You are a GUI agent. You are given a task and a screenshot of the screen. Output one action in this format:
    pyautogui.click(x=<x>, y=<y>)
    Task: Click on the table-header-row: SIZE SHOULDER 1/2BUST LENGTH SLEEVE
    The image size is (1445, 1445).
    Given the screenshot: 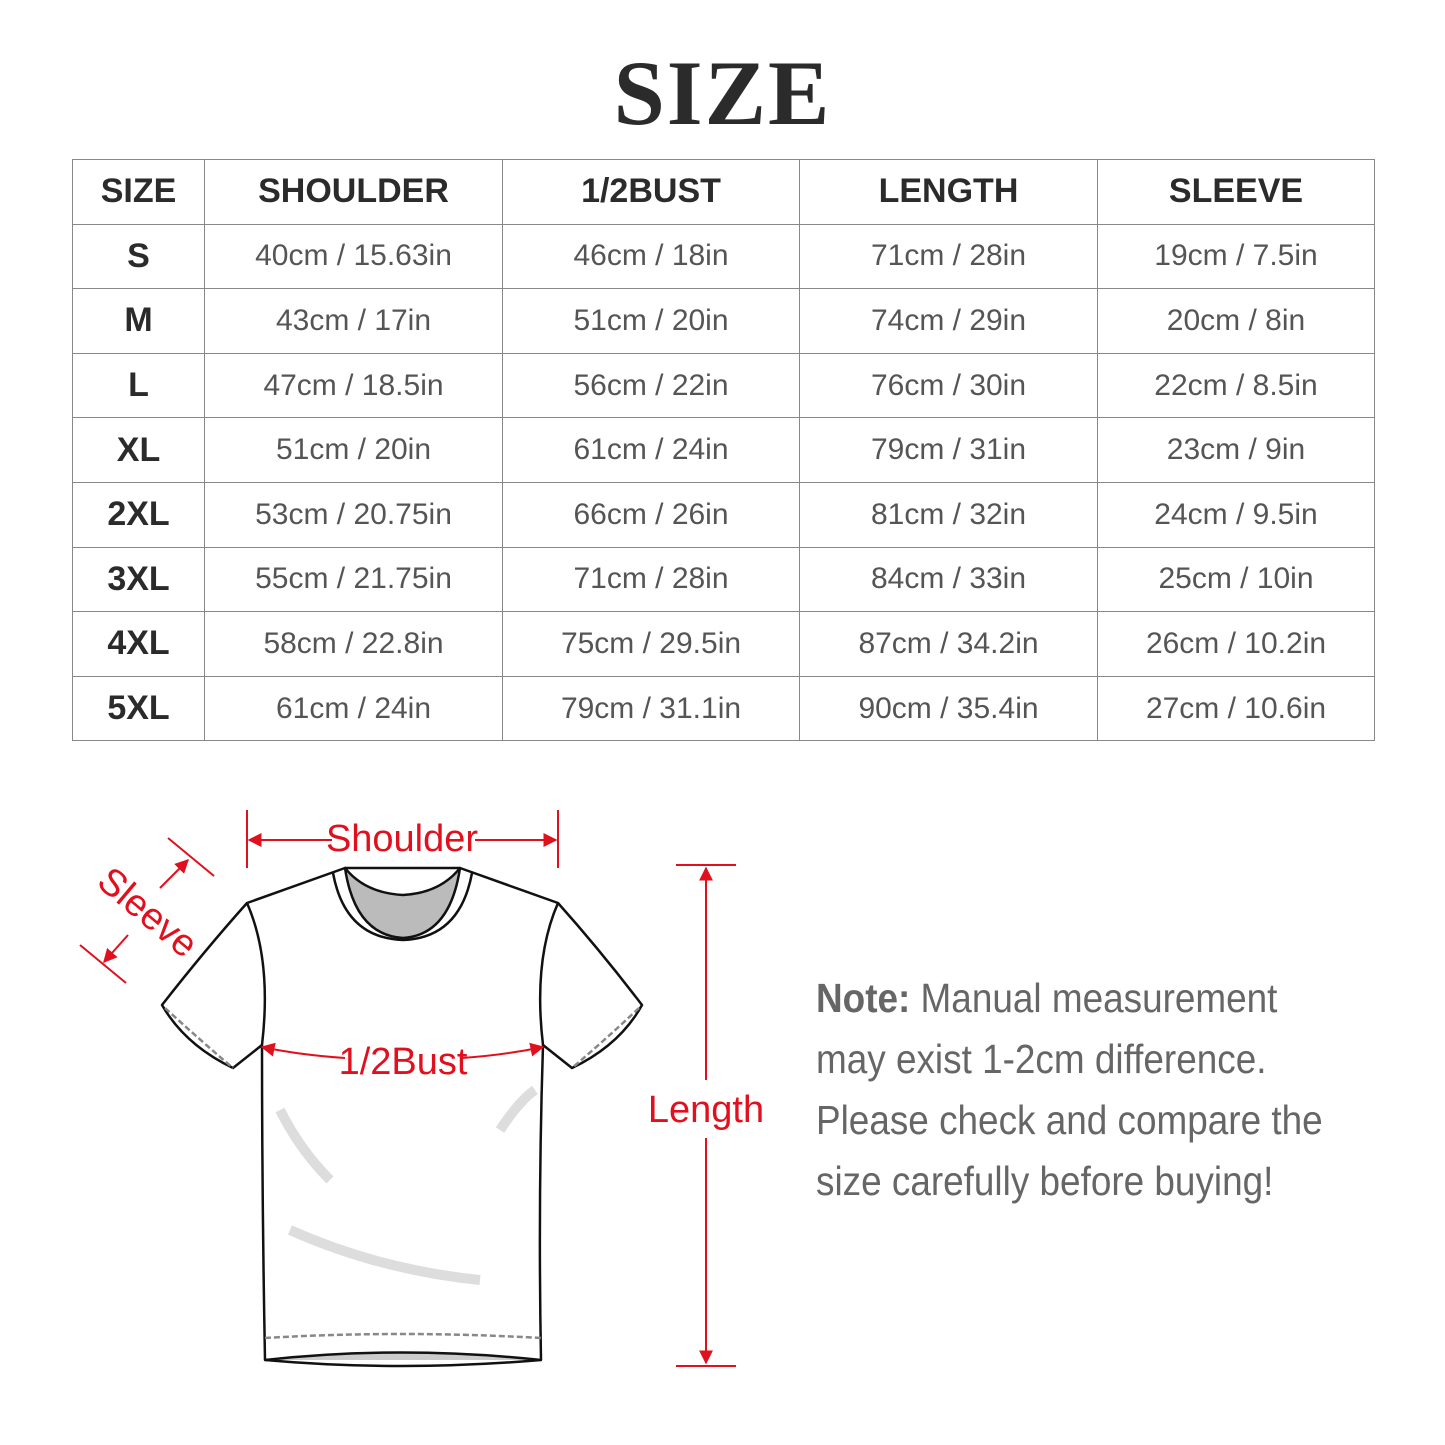 What is the action you would take?
    pyautogui.click(x=723, y=192)
    